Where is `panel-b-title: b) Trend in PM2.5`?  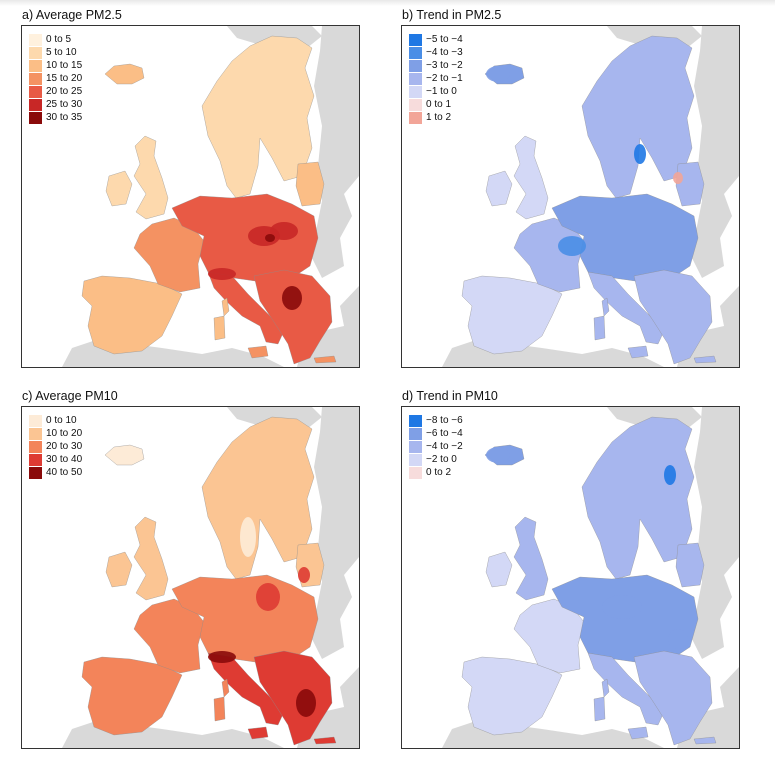 panel-b-title: b) Trend in PM2.5 is located at coordinates (452, 15).